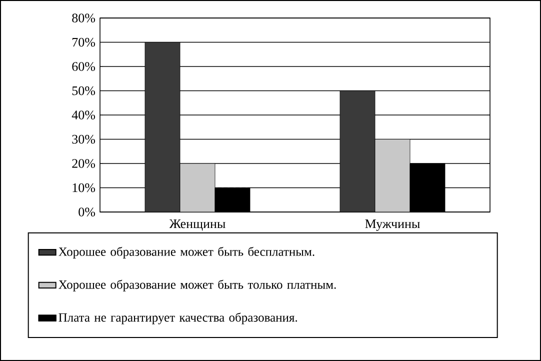  Describe the element at coordinates (186, 252) in the screenshot. I see `legend-label: Хорошее образование может быть бесплатным.` at that location.